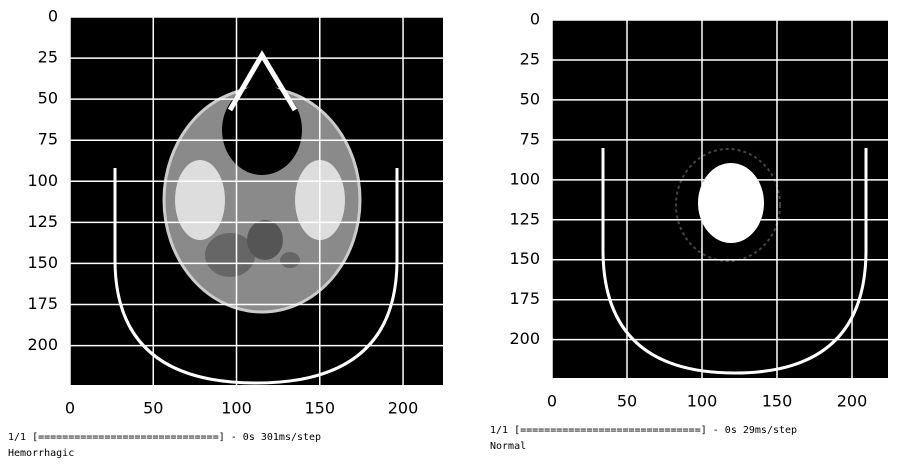 This screenshot has width=899, height=464. Describe the element at coordinates (734, 261) in the screenshot. I see `ct-scan-normal` at that location.